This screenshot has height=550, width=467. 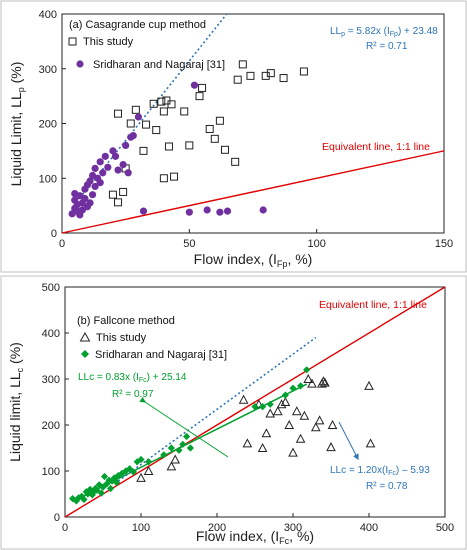 I want to click on x-tick-label: 50, so click(x=189, y=244).